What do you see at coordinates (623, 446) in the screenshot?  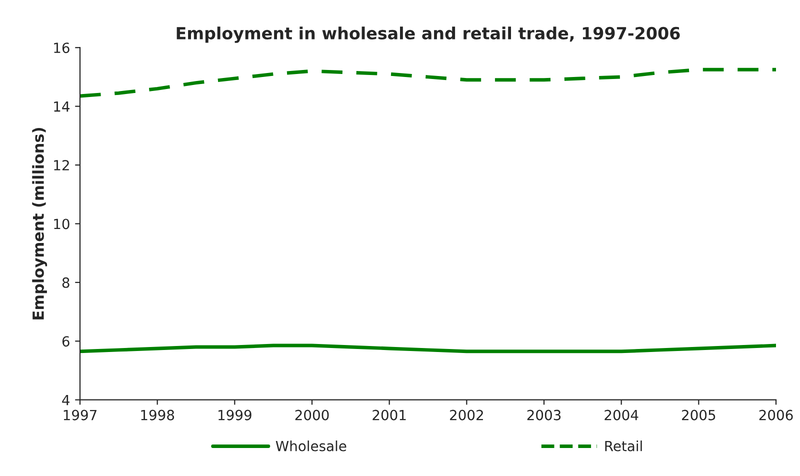 I see `legend-label: Retail` at bounding box center [623, 446].